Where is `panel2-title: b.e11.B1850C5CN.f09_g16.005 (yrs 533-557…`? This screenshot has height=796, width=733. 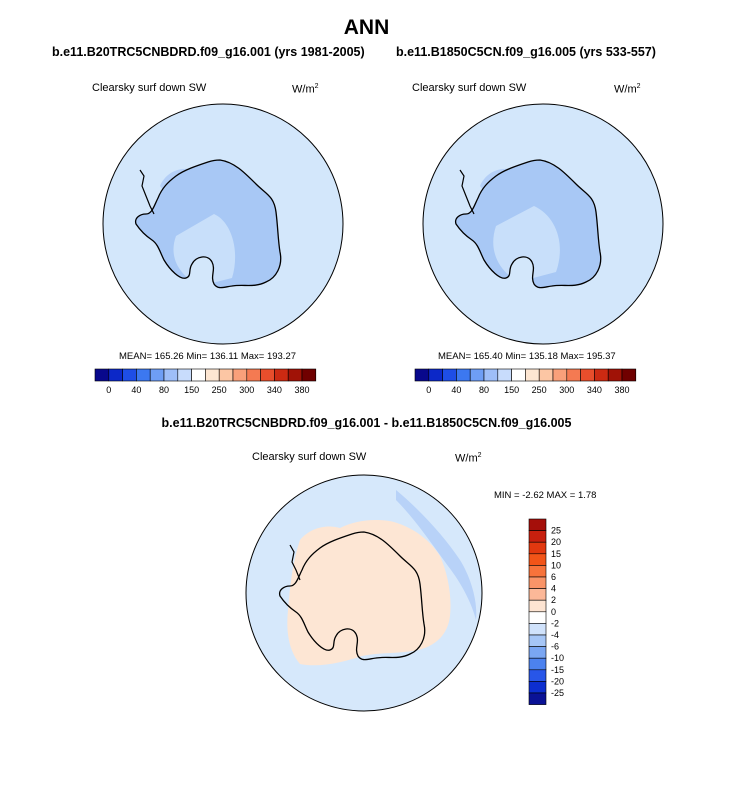
panel2-title: b.e11.B1850C5CN.f09_g16.005 (yrs 533-557… is located at coordinates (526, 52).